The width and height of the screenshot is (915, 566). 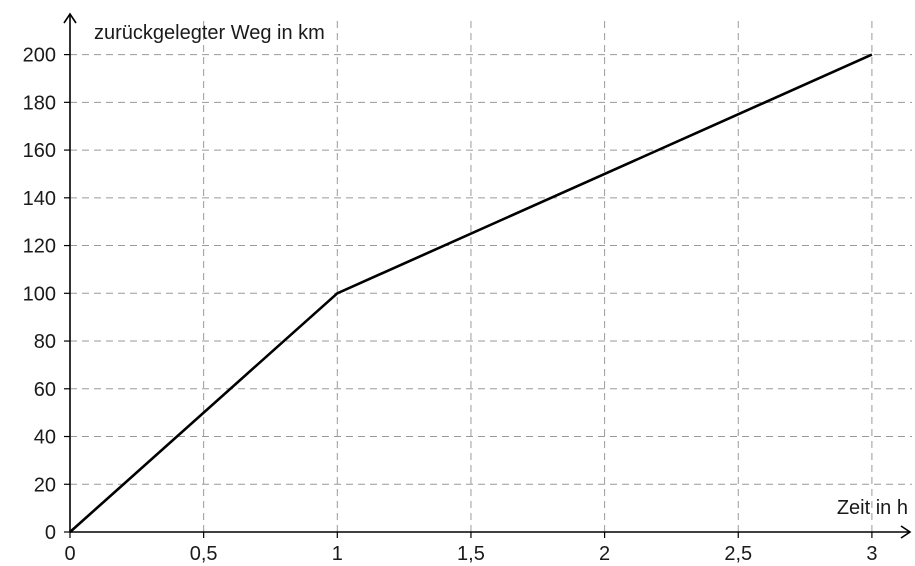 I want to click on y-tick-label: 0, so click(x=50, y=533).